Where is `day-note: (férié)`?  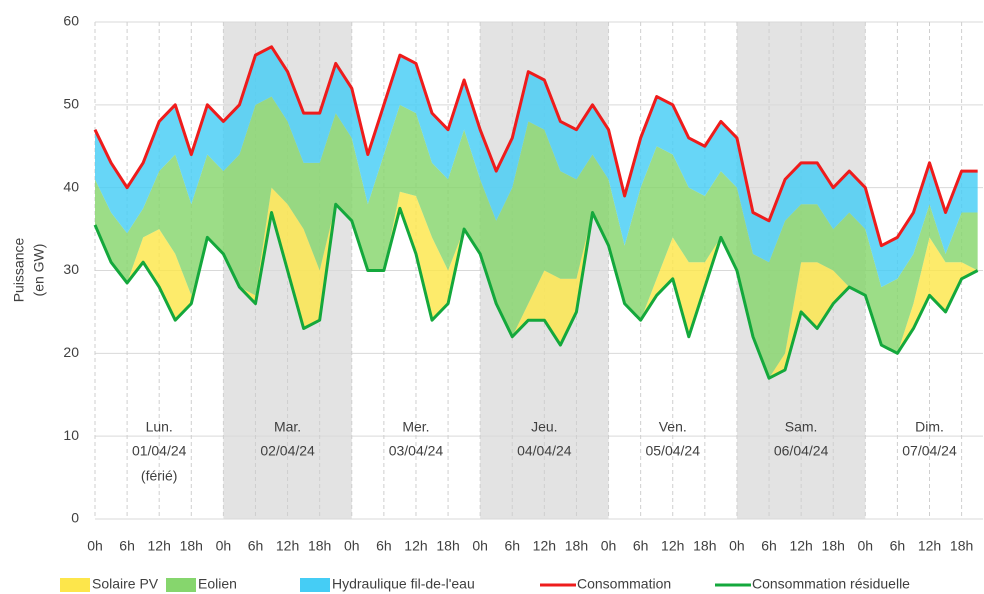
day-note: (férié) is located at coordinates (159, 476).